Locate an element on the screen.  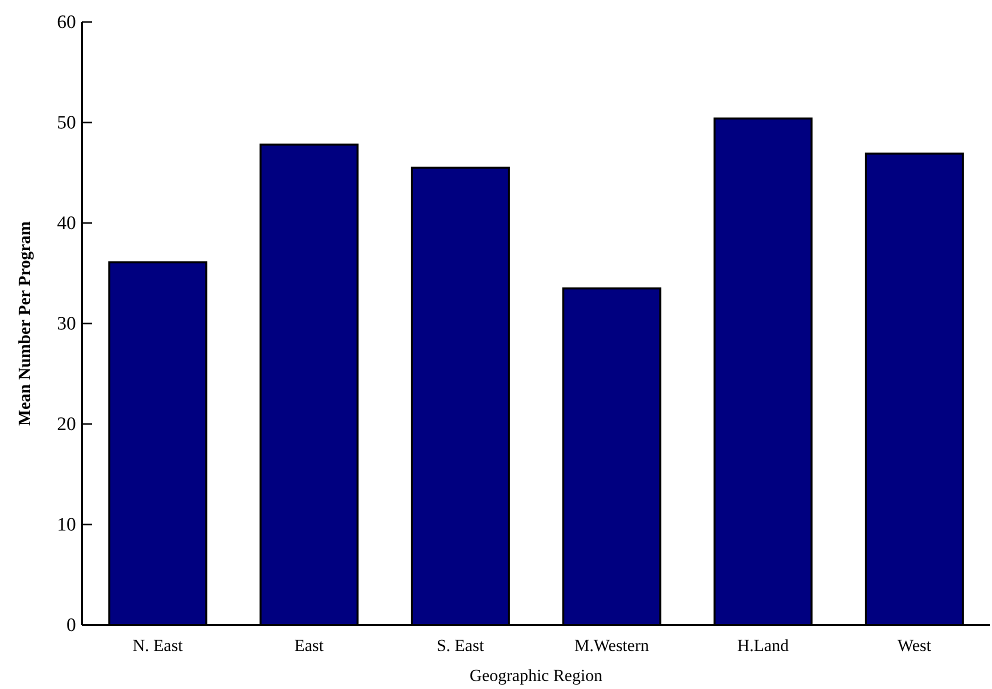
x-tick-label: M.Western is located at coordinates (612, 646).